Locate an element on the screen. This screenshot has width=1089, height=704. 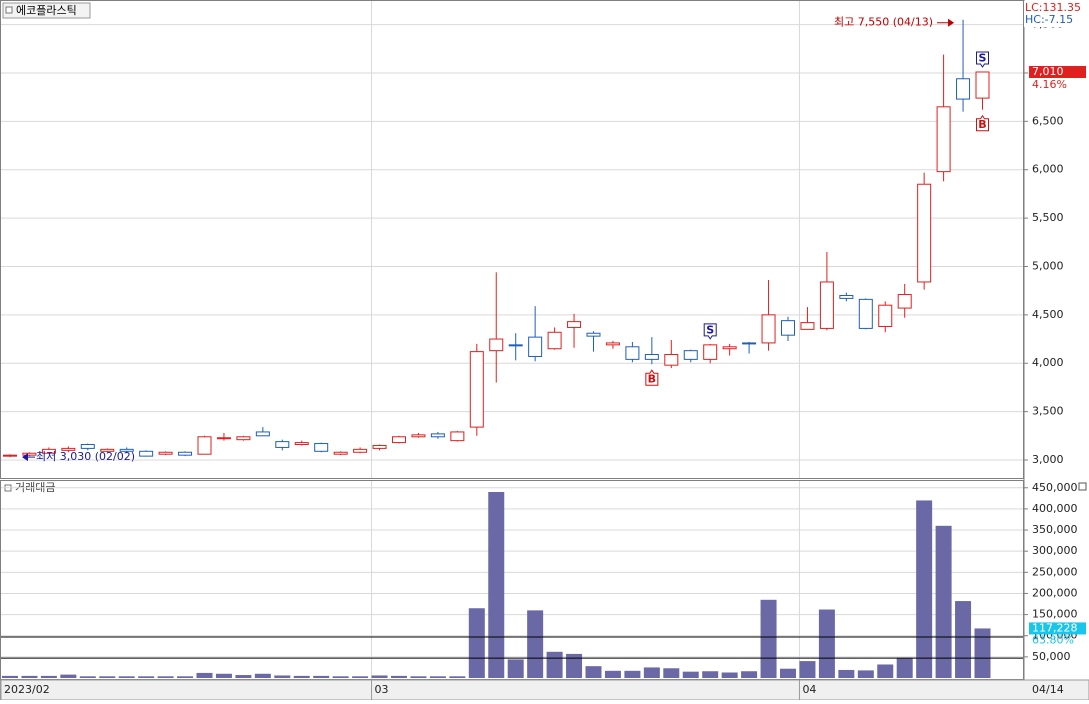
last-volume-label: 117,228 is located at coordinates (1055, 627).